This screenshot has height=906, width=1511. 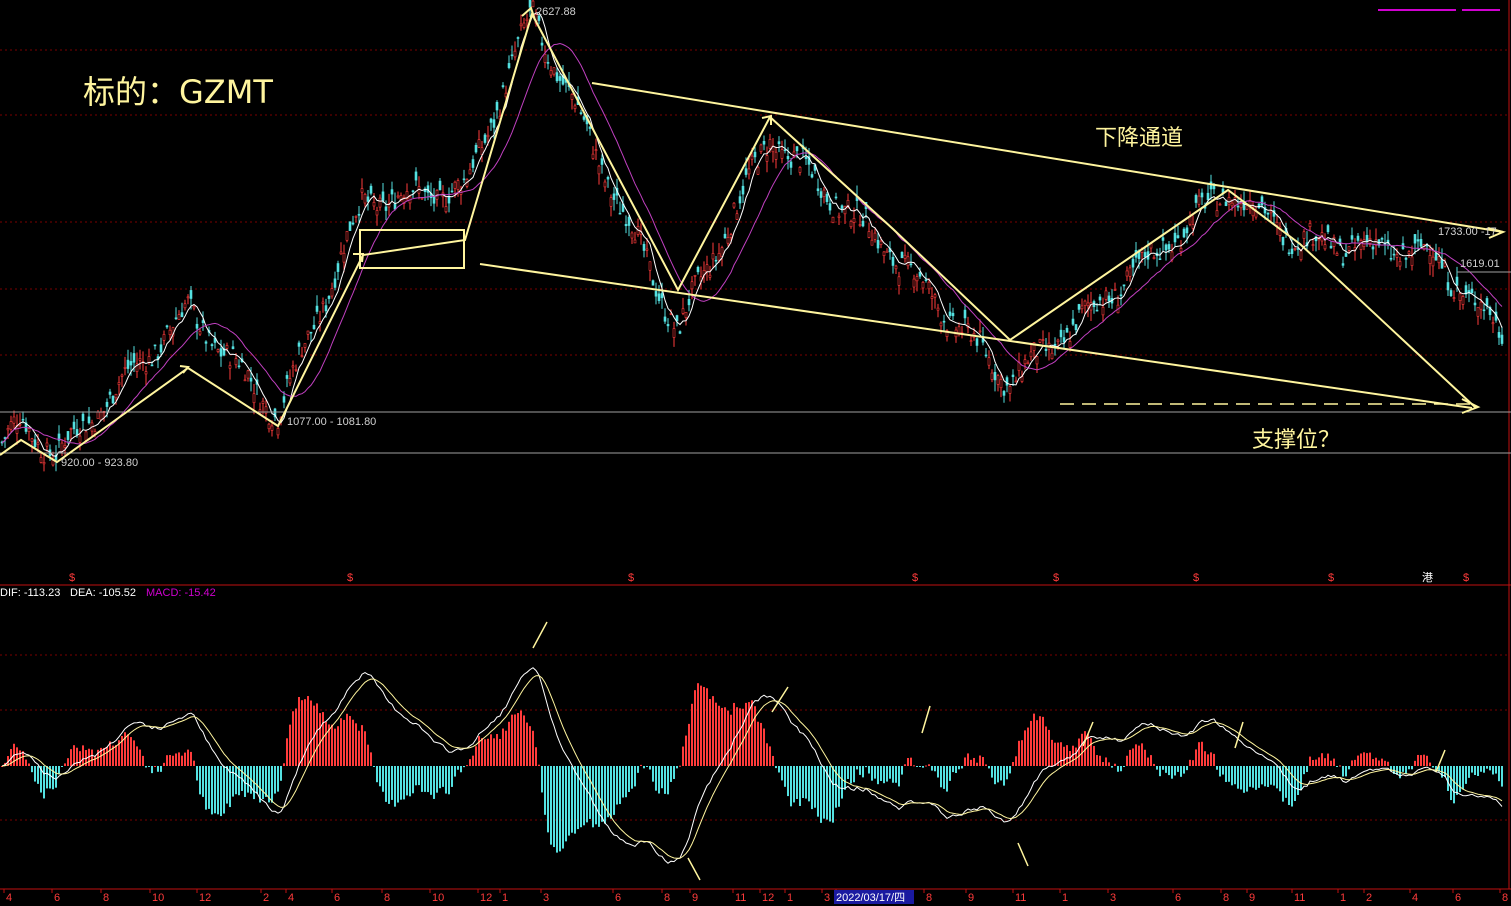 I want to click on chart-title: 标的：GZMT, so click(x=178, y=92).